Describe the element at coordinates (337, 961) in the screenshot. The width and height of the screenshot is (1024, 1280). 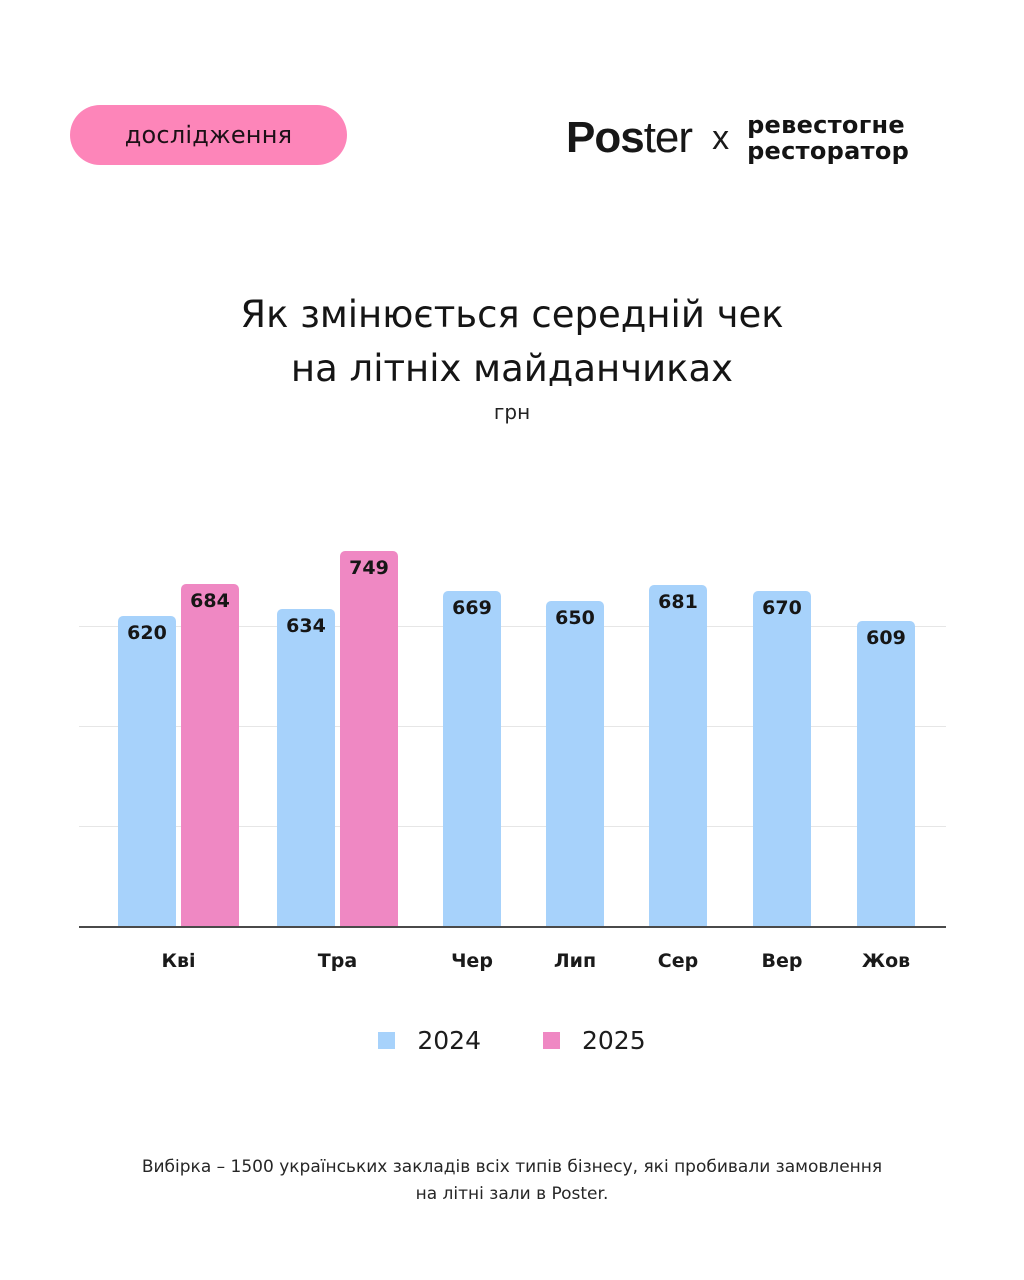
I see `x-axis-label: Тра` at that location.